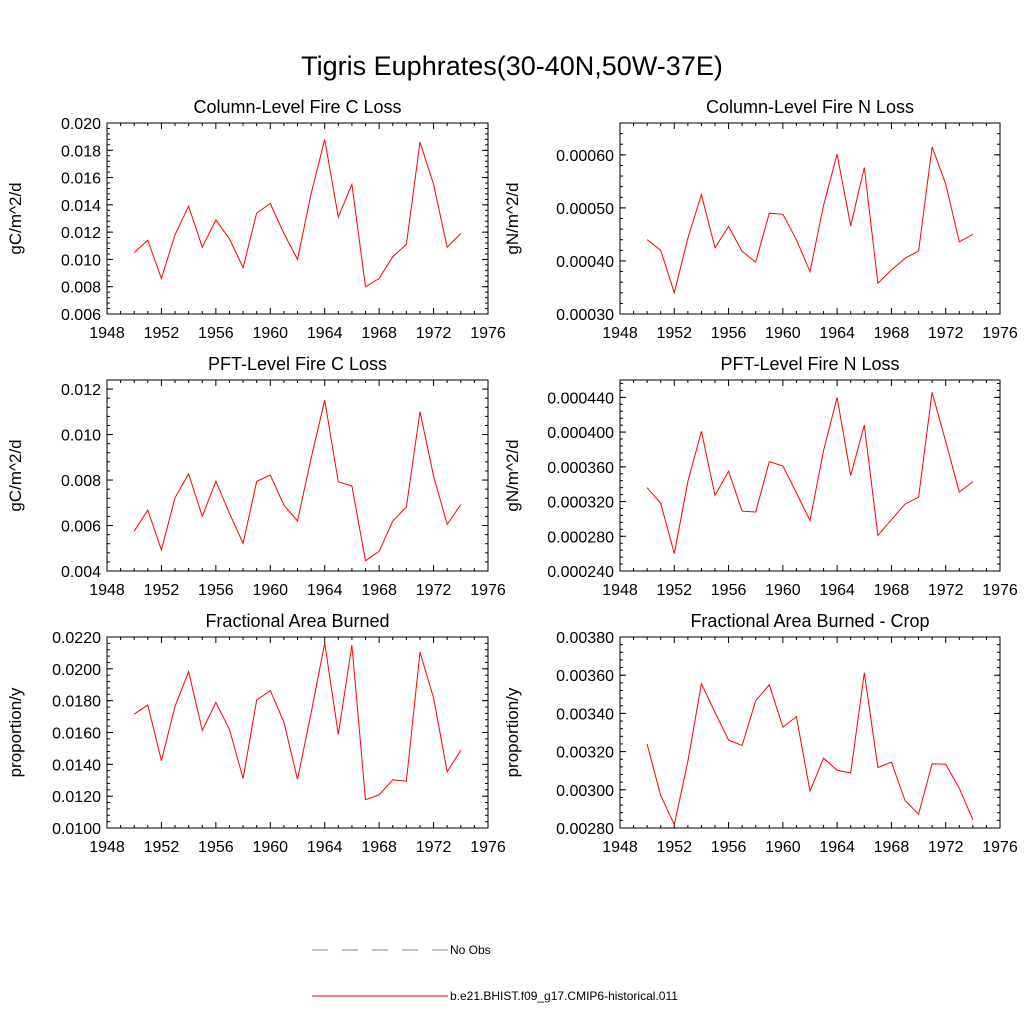 The image size is (1024, 1024). I want to click on y-tick-label: 0.000440, so click(580, 398).